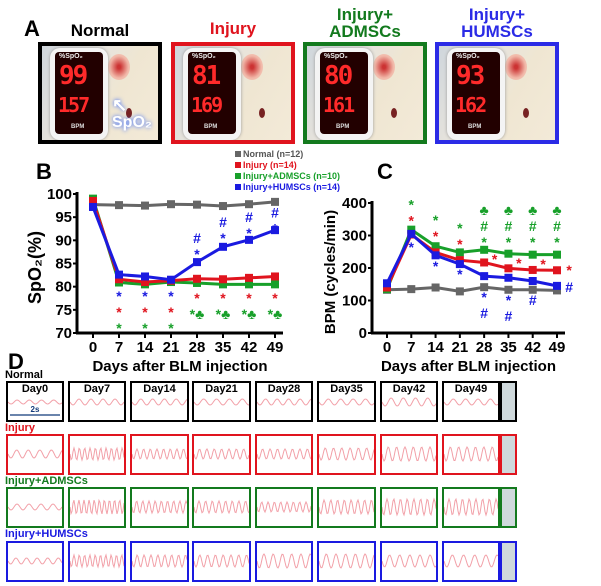 This screenshot has height=586, width=601. Describe the element at coordinates (179, 366) in the screenshot. I see `x-axis-title: Days after BLM injection` at that location.